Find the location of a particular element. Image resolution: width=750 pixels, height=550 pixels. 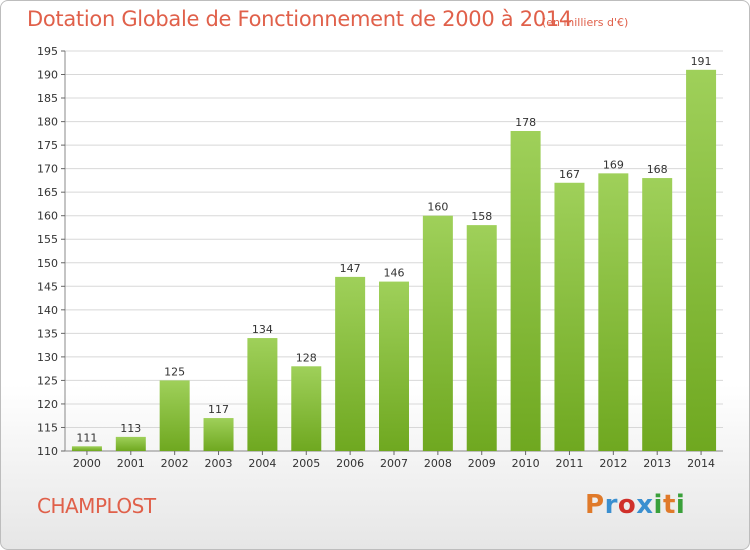

y-tick-label: 195 is located at coordinates (47, 51).